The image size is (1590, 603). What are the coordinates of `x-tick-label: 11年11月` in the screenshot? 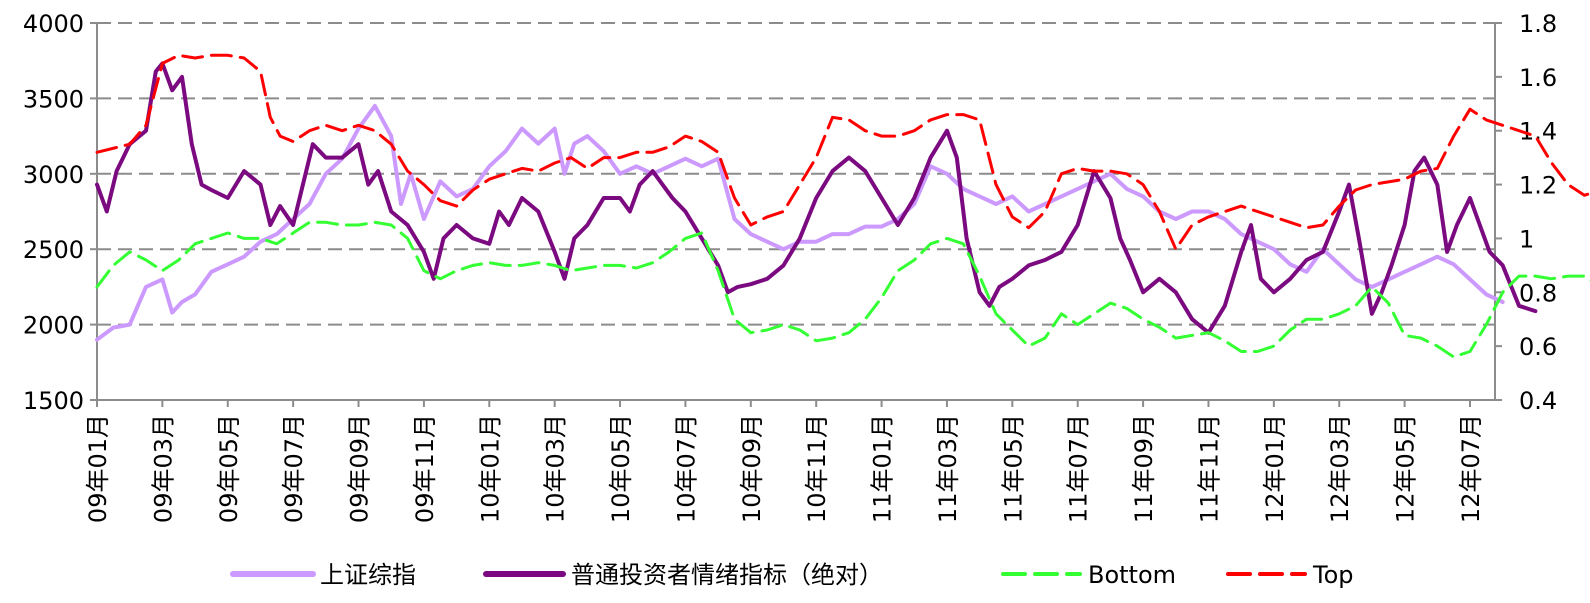 It's located at (1209, 468).